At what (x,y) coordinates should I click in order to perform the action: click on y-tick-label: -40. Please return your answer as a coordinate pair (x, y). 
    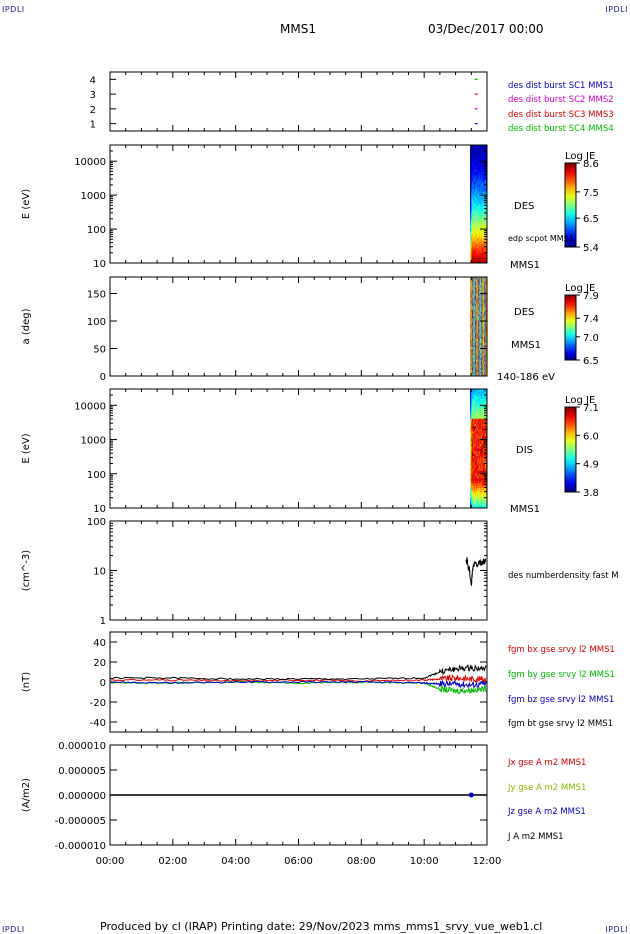
    Looking at the image, I should click on (98, 723).